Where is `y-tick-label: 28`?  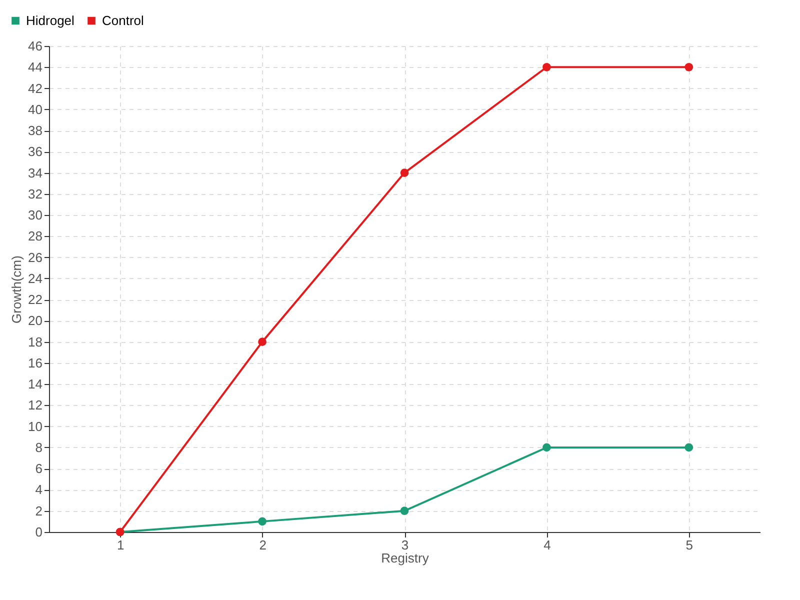
y-tick-label: 28 is located at coordinates (35, 236).